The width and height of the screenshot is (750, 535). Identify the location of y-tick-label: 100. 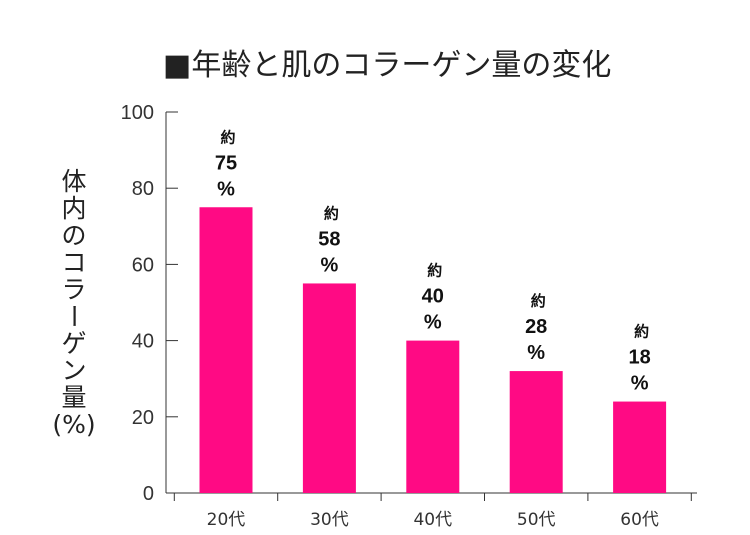
(137, 113).